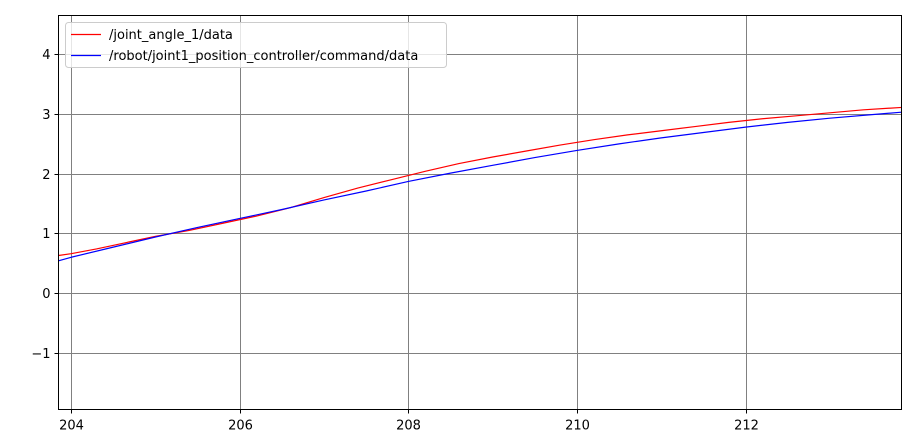 The width and height of the screenshot is (916, 448). Describe the element at coordinates (240, 426) in the screenshot. I see `x-tick-label: 206` at that location.